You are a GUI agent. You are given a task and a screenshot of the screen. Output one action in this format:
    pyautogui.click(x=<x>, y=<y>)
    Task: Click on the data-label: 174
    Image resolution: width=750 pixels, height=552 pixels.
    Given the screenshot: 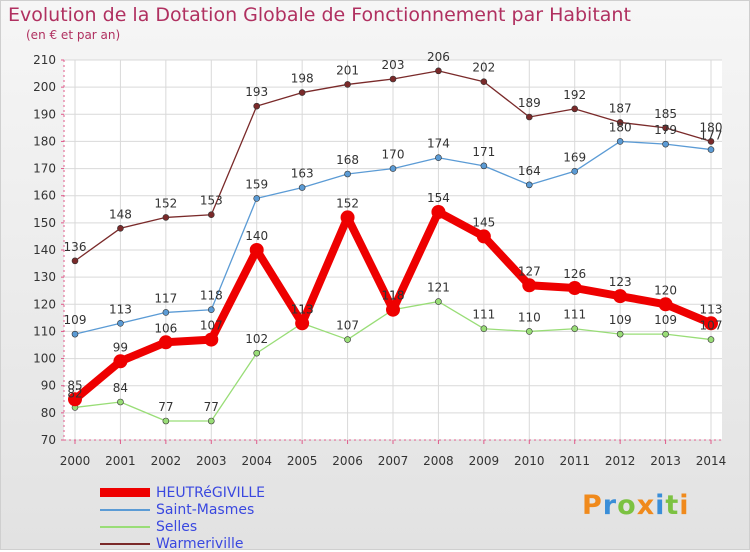 What is the action you would take?
    pyautogui.click(x=438, y=144)
    